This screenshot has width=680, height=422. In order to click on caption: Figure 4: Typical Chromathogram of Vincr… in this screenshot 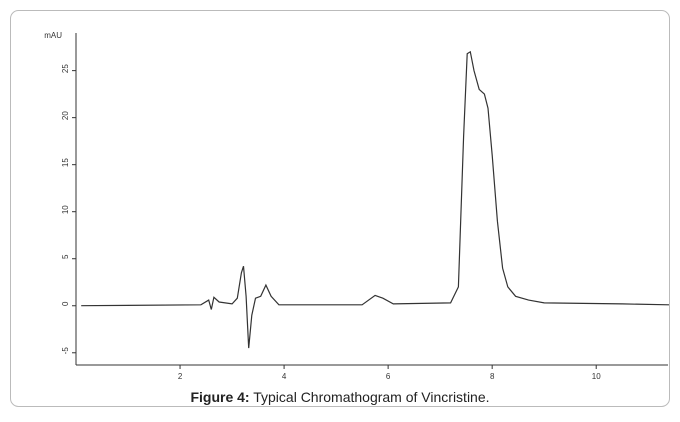, I will do `click(339, 397)`.